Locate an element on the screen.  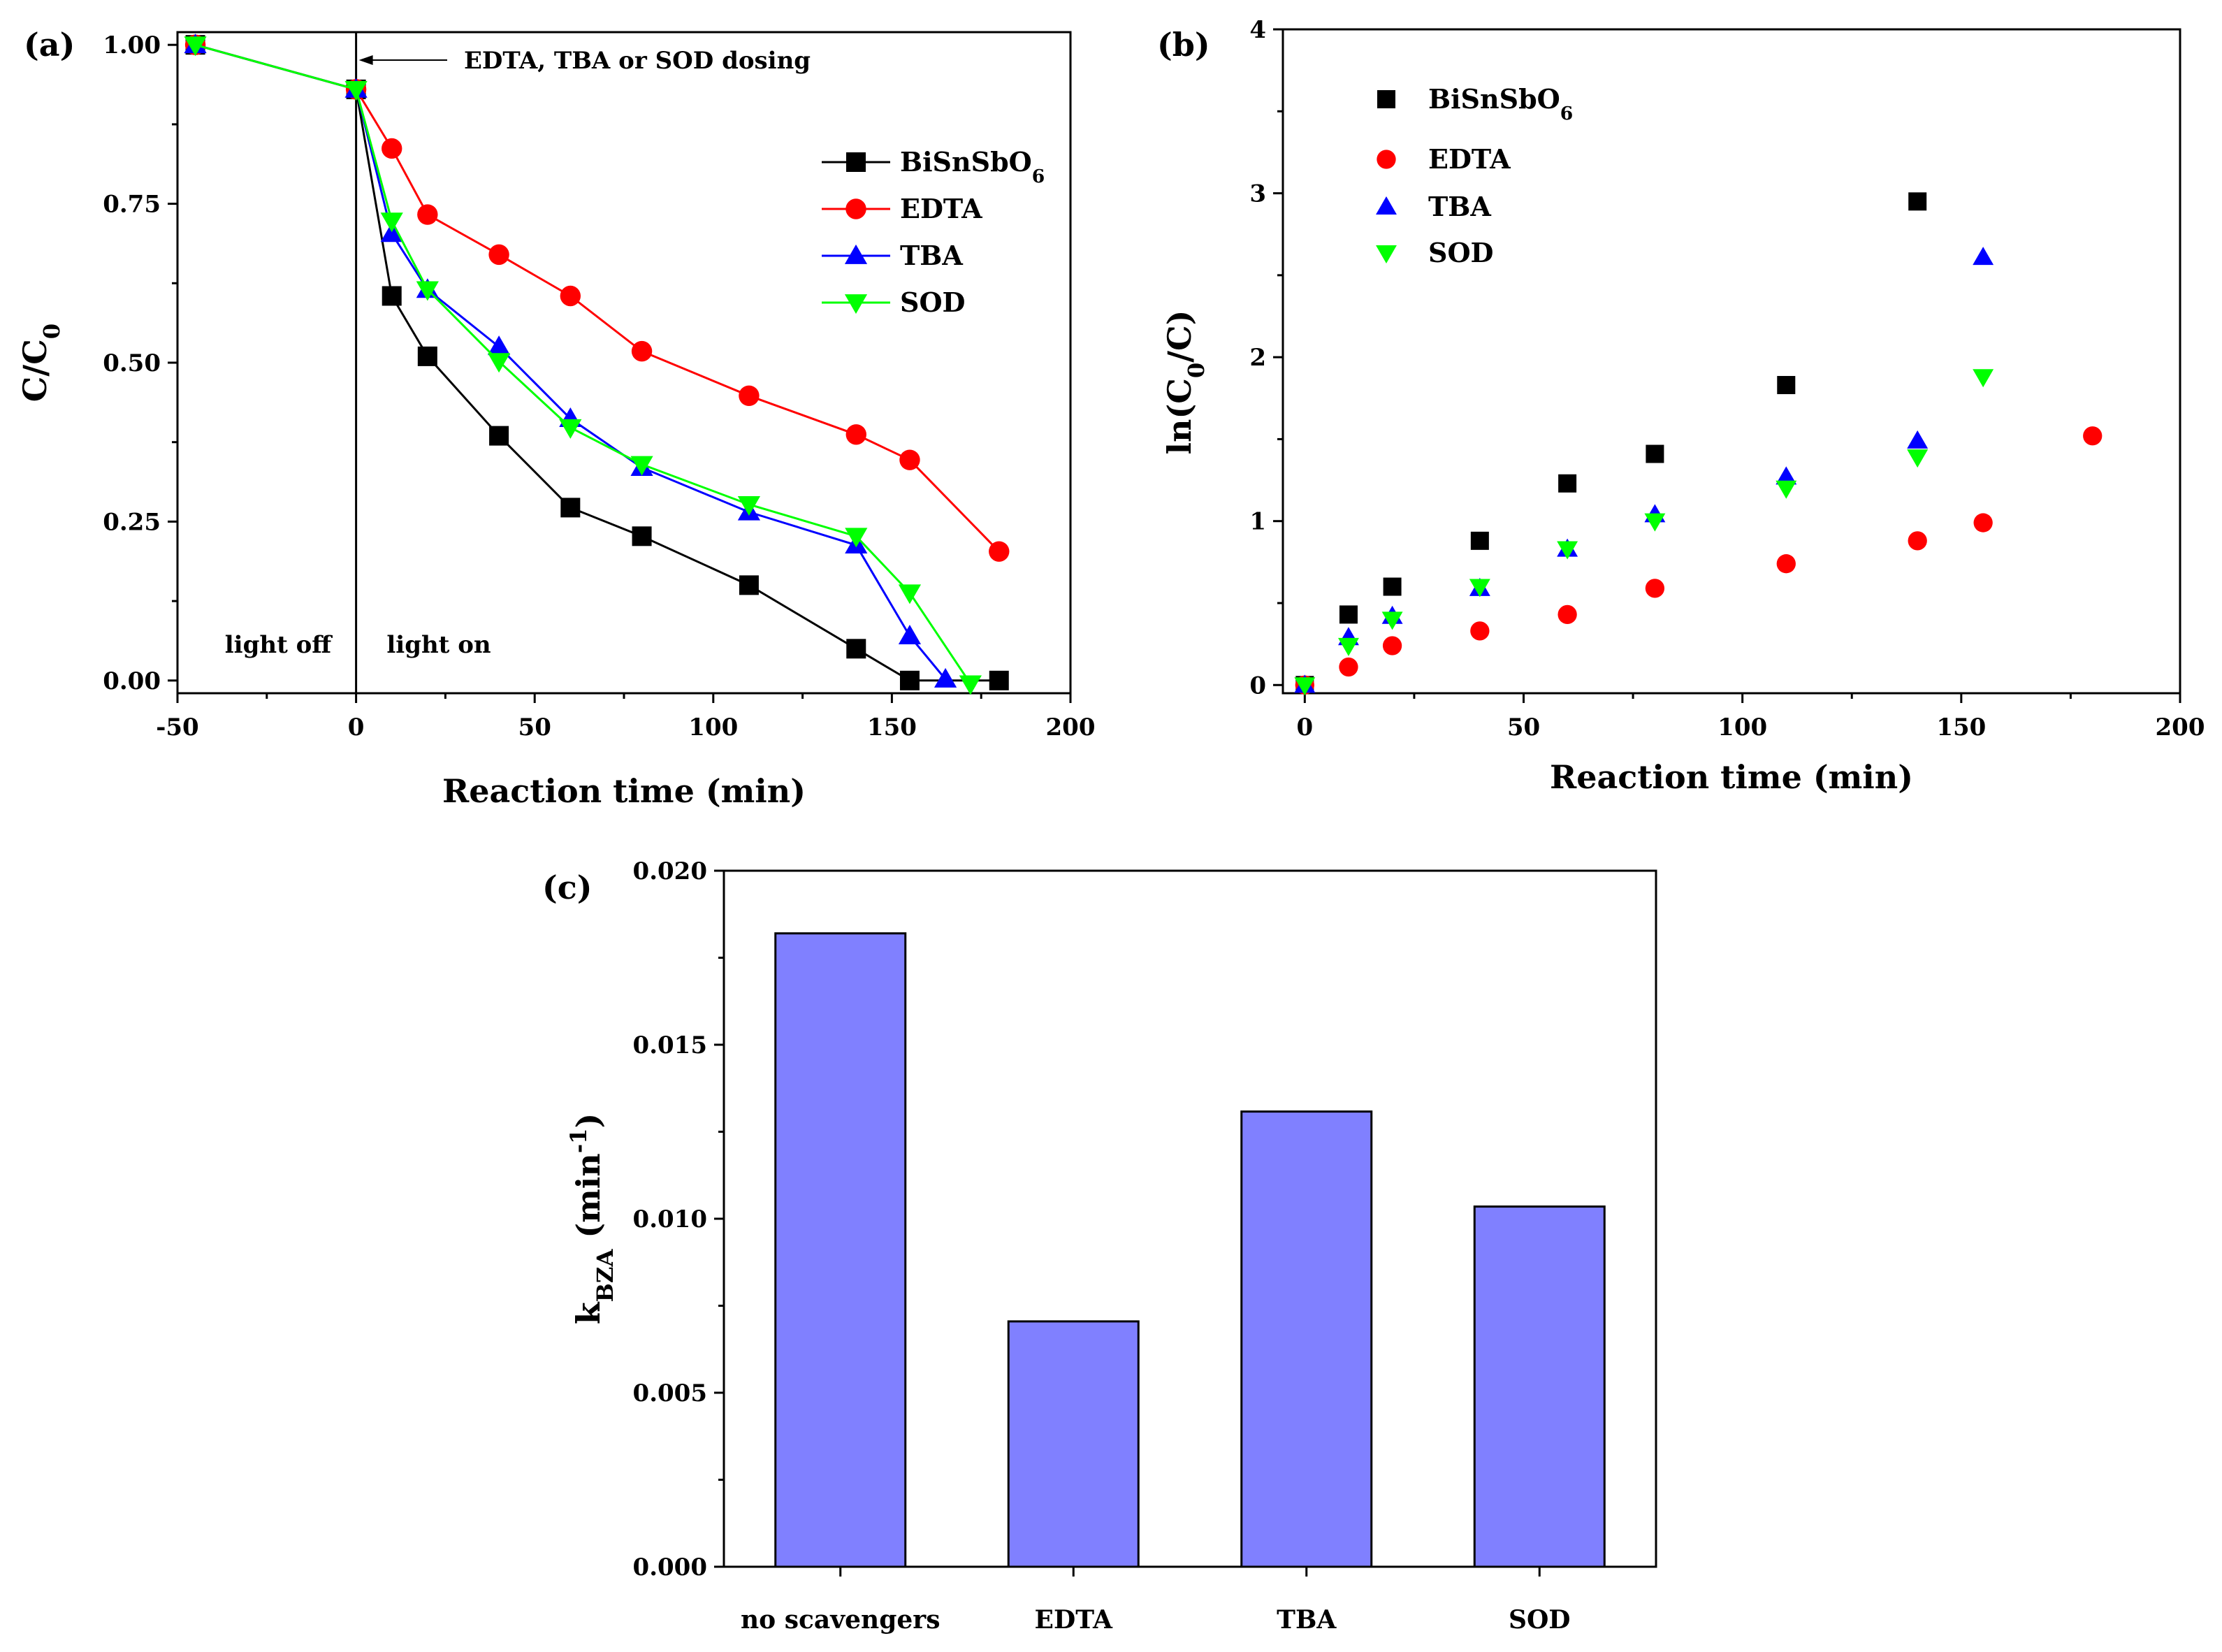
panel-label-a: (a) is located at coordinates (49, 45).